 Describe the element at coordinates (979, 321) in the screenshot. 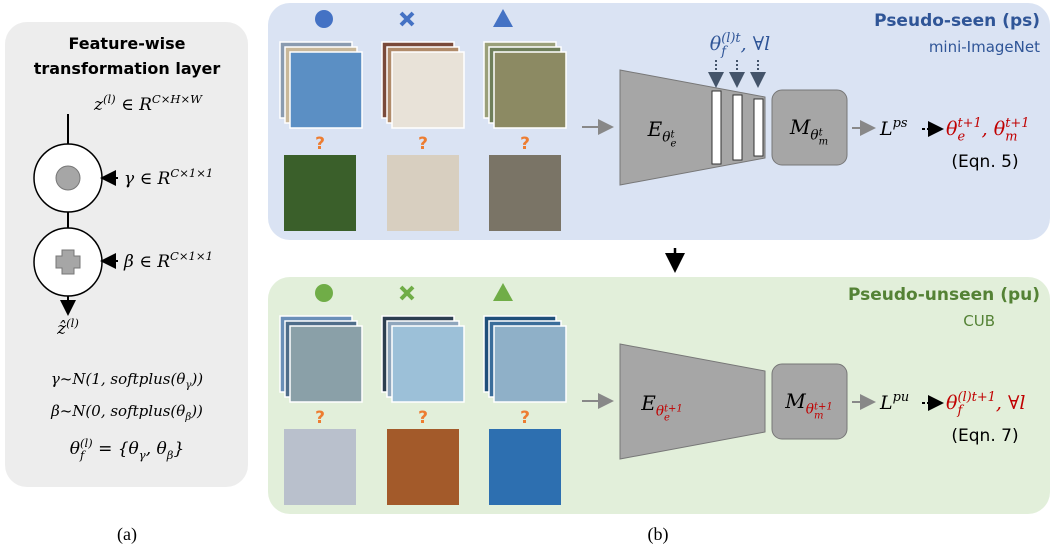

I see `dataset-name: CUB` at that location.